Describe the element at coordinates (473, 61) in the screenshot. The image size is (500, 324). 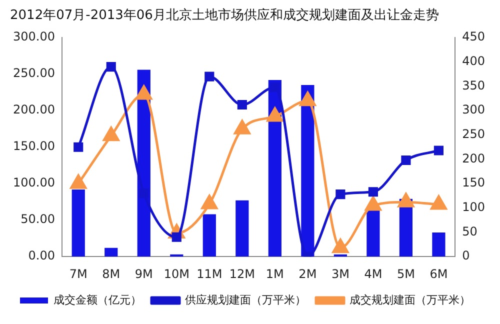
I see `y2-tick-label: 400` at that location.